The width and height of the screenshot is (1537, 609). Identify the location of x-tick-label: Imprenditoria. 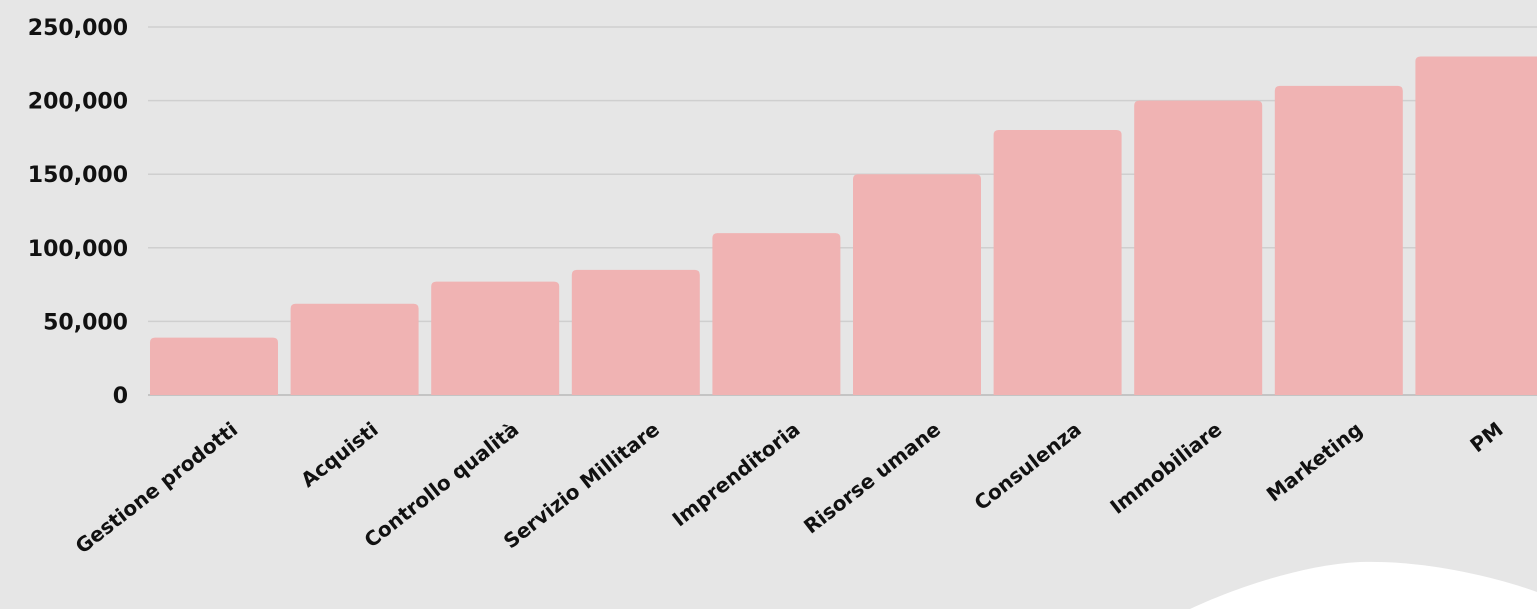
(736, 474).